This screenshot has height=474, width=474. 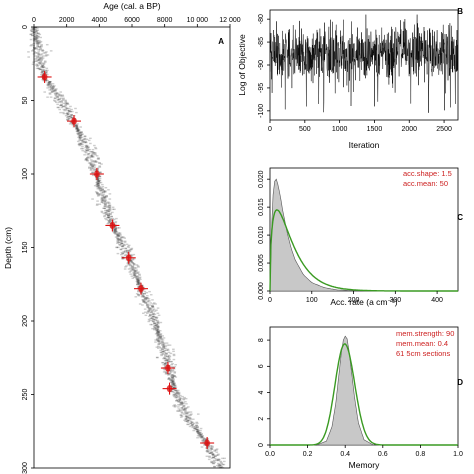 I want to click on x-tick-label: 100, so click(x=312, y=300).